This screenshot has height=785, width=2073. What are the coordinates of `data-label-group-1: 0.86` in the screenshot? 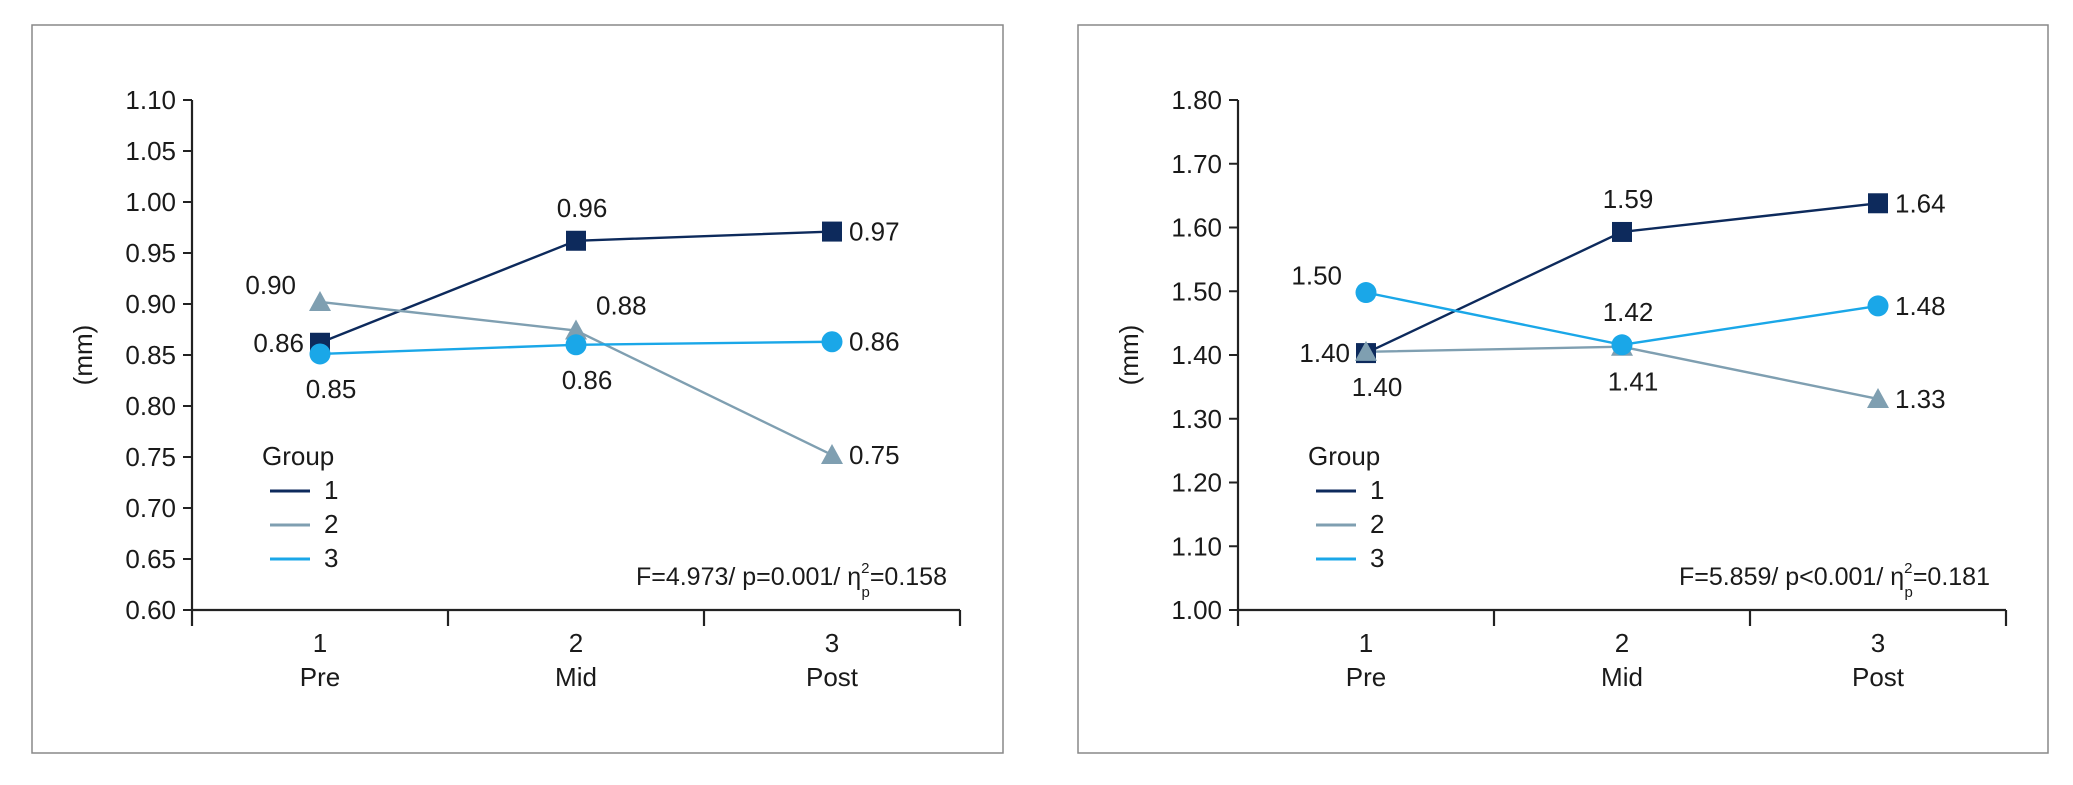 It's located at (278, 343).